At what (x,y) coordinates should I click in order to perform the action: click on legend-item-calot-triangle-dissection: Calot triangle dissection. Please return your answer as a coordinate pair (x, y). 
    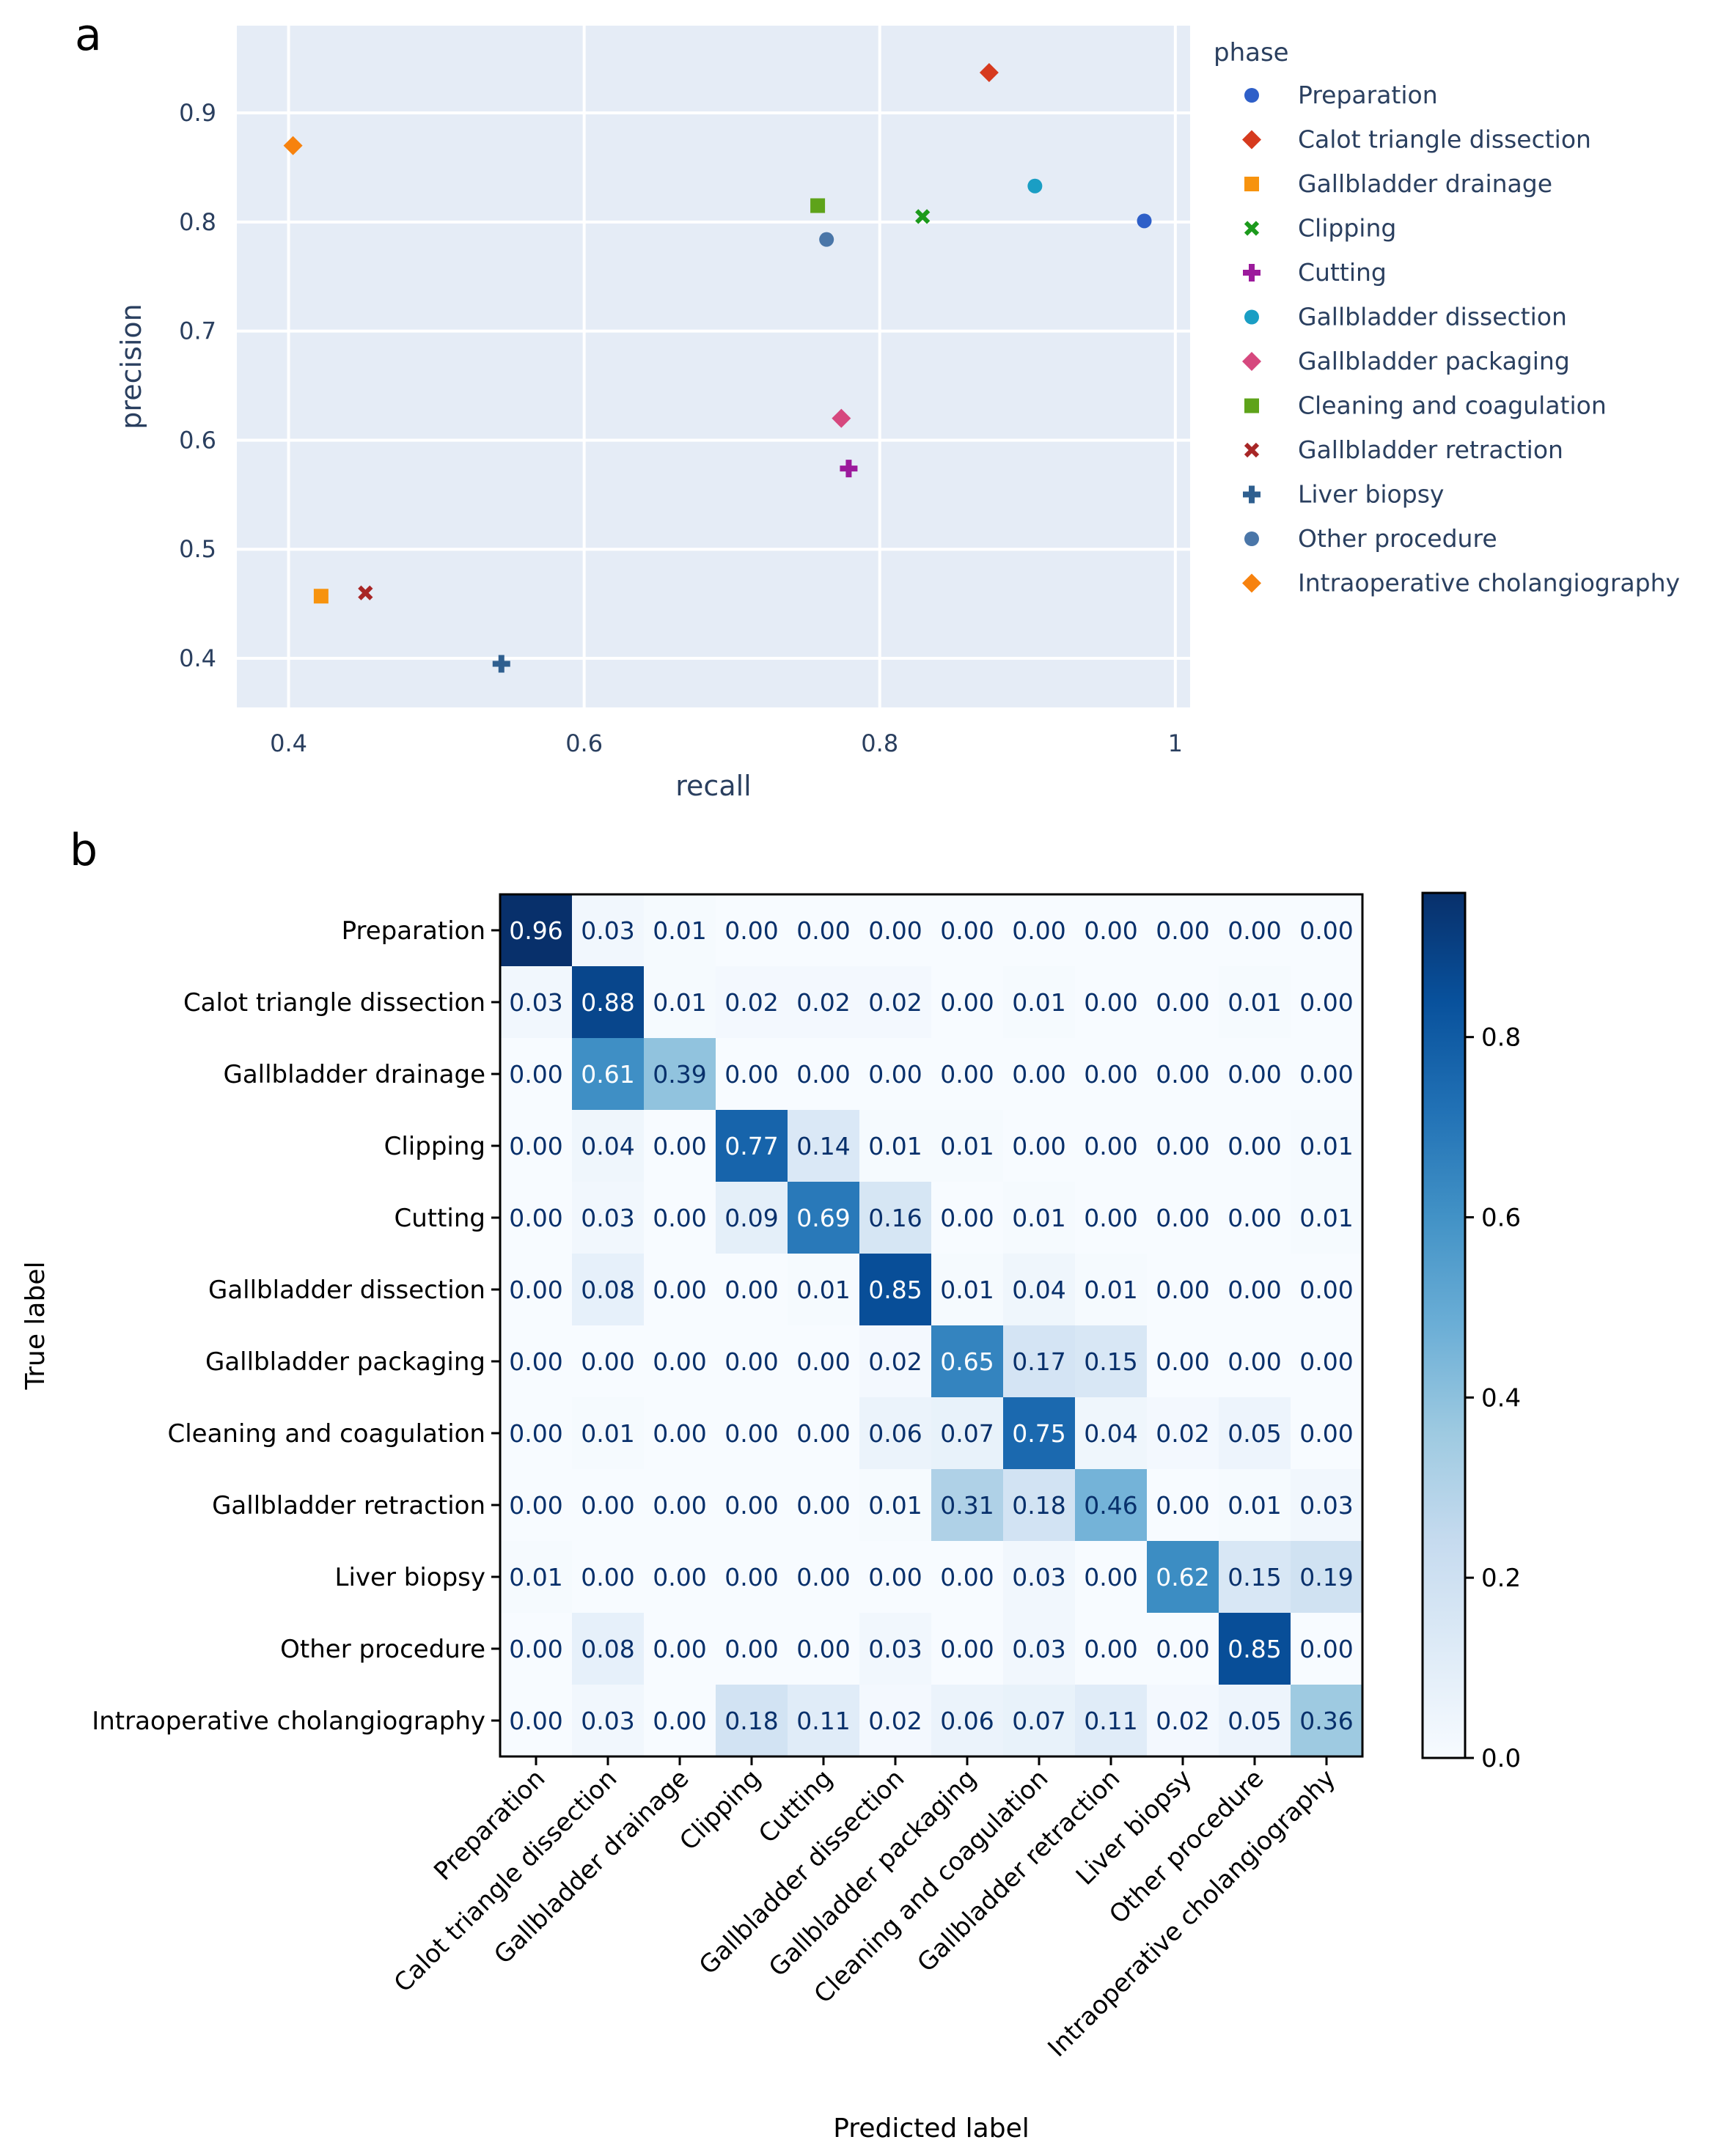
    Looking at the image, I should click on (1416, 139).